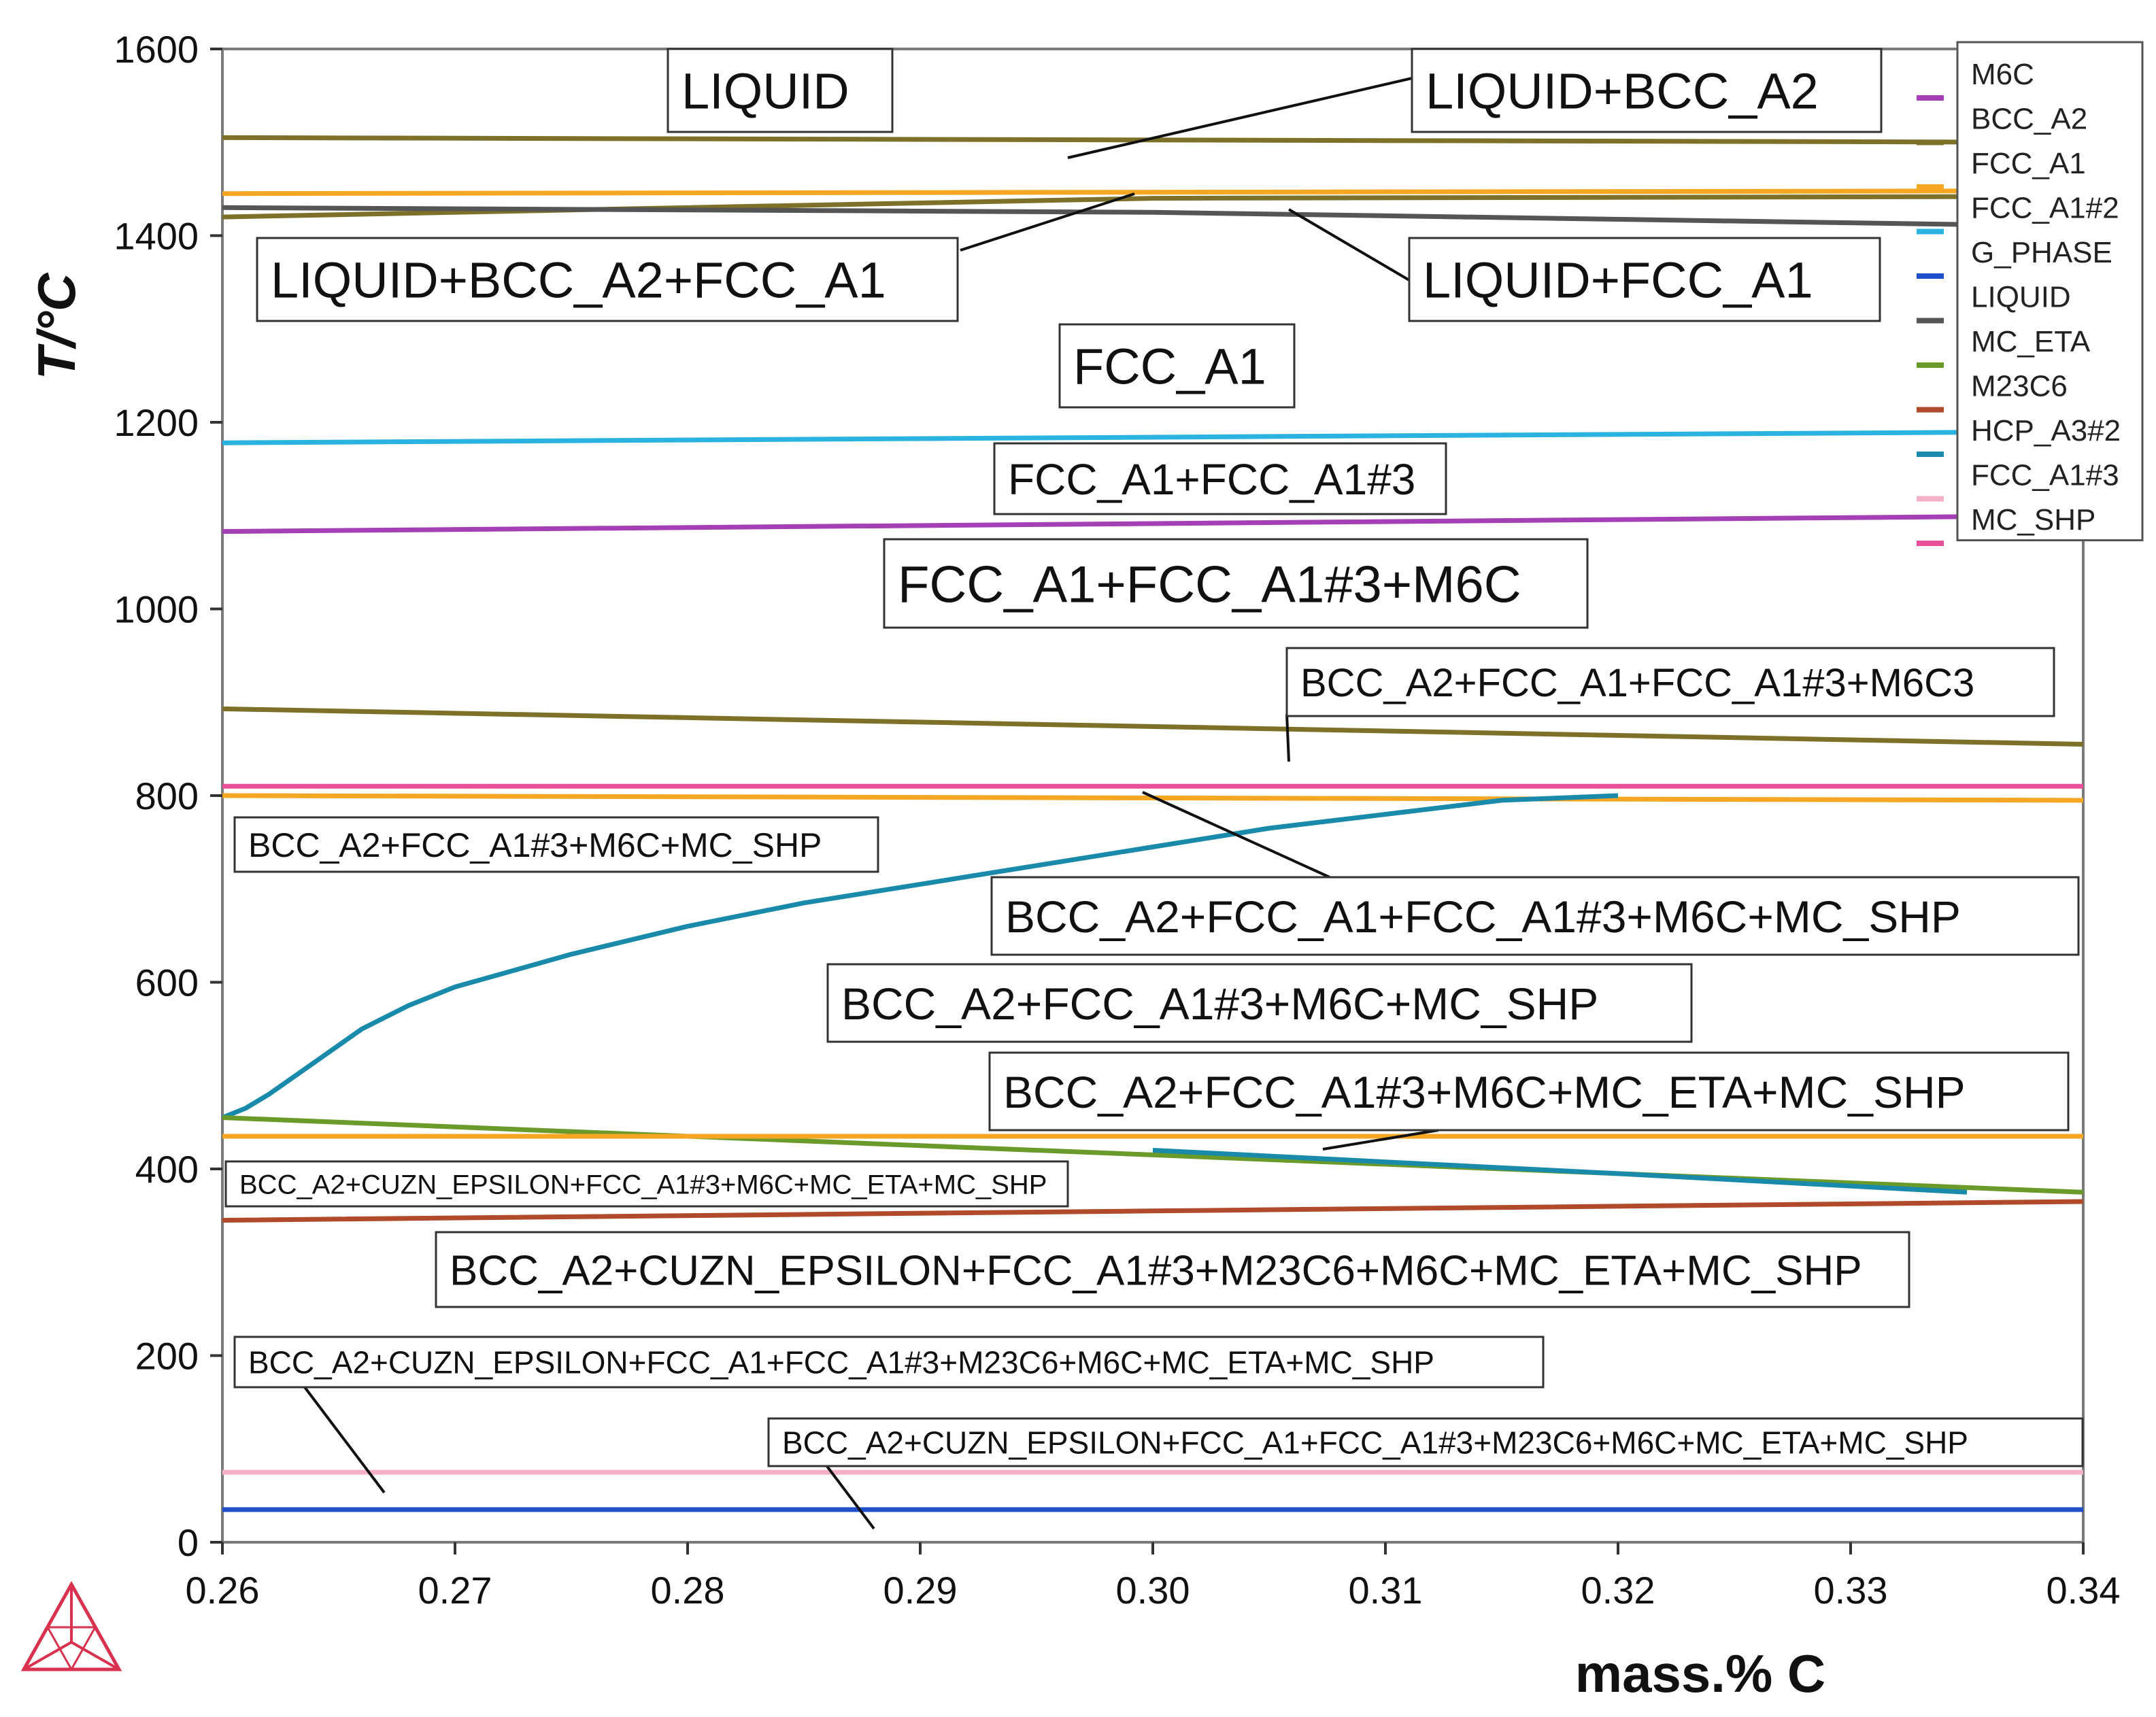 The image size is (2156, 1717). Describe the element at coordinates (1386, 1591) in the screenshot. I see `x-tick-label: 0.31` at that location.